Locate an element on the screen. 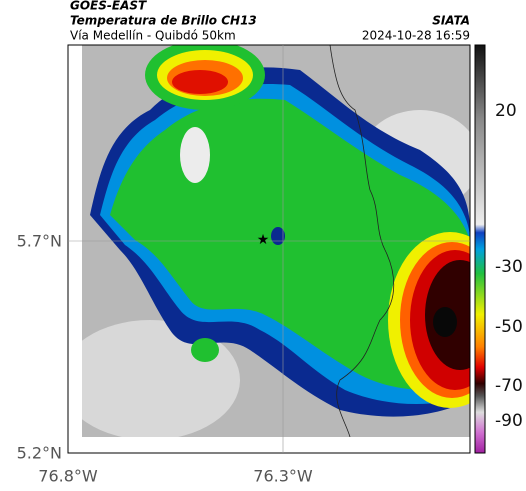  title: GOES-EAST is located at coordinates (108, 6).